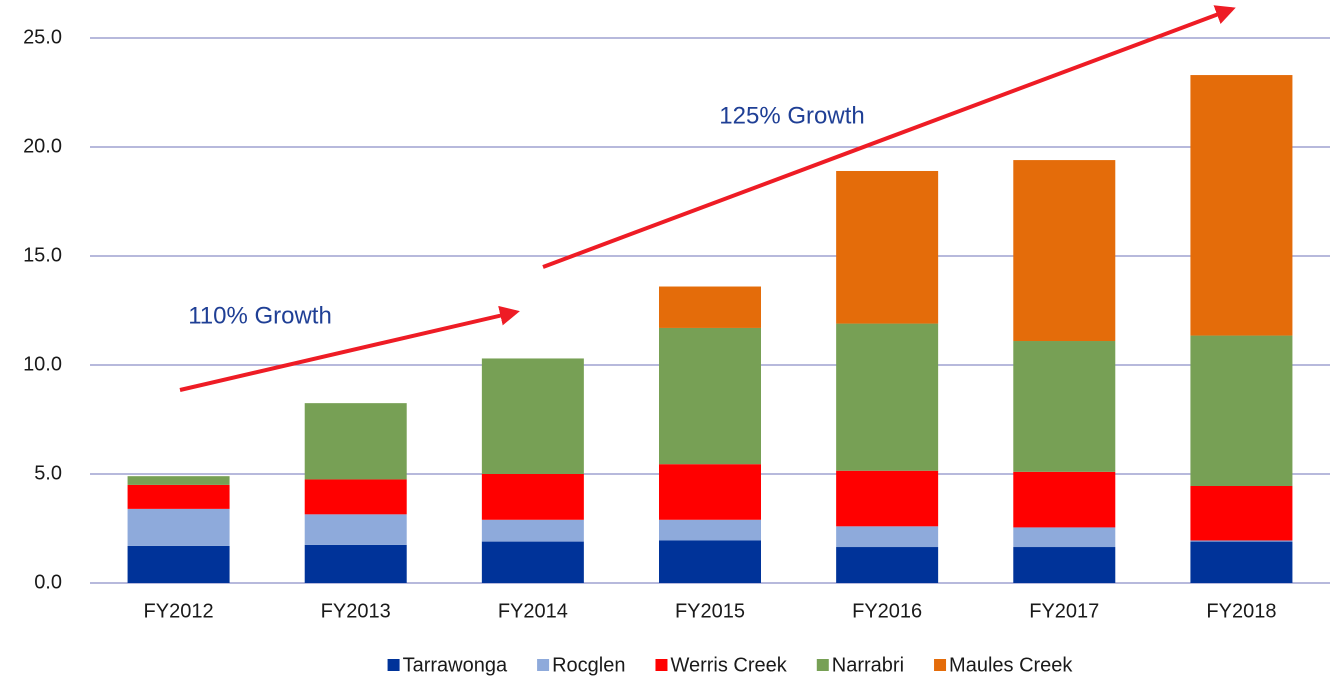 Image resolution: width=1330 pixels, height=685 pixels. What do you see at coordinates (356, 611) in the screenshot?
I see `x-tick-label: FY2013` at bounding box center [356, 611].